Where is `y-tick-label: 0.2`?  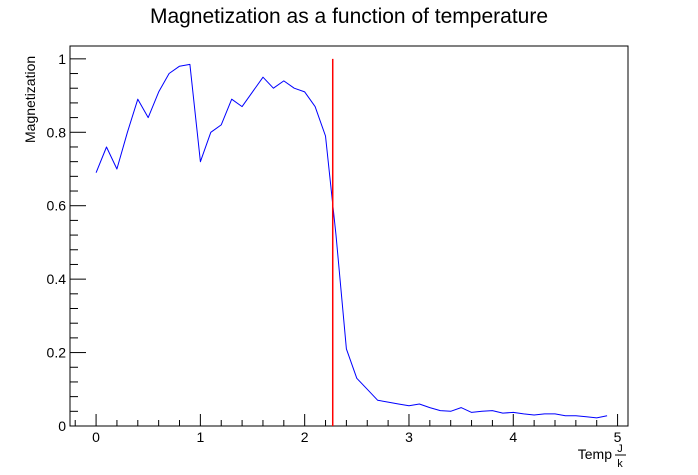 y-tick-label: 0.2 is located at coordinates (57, 353).